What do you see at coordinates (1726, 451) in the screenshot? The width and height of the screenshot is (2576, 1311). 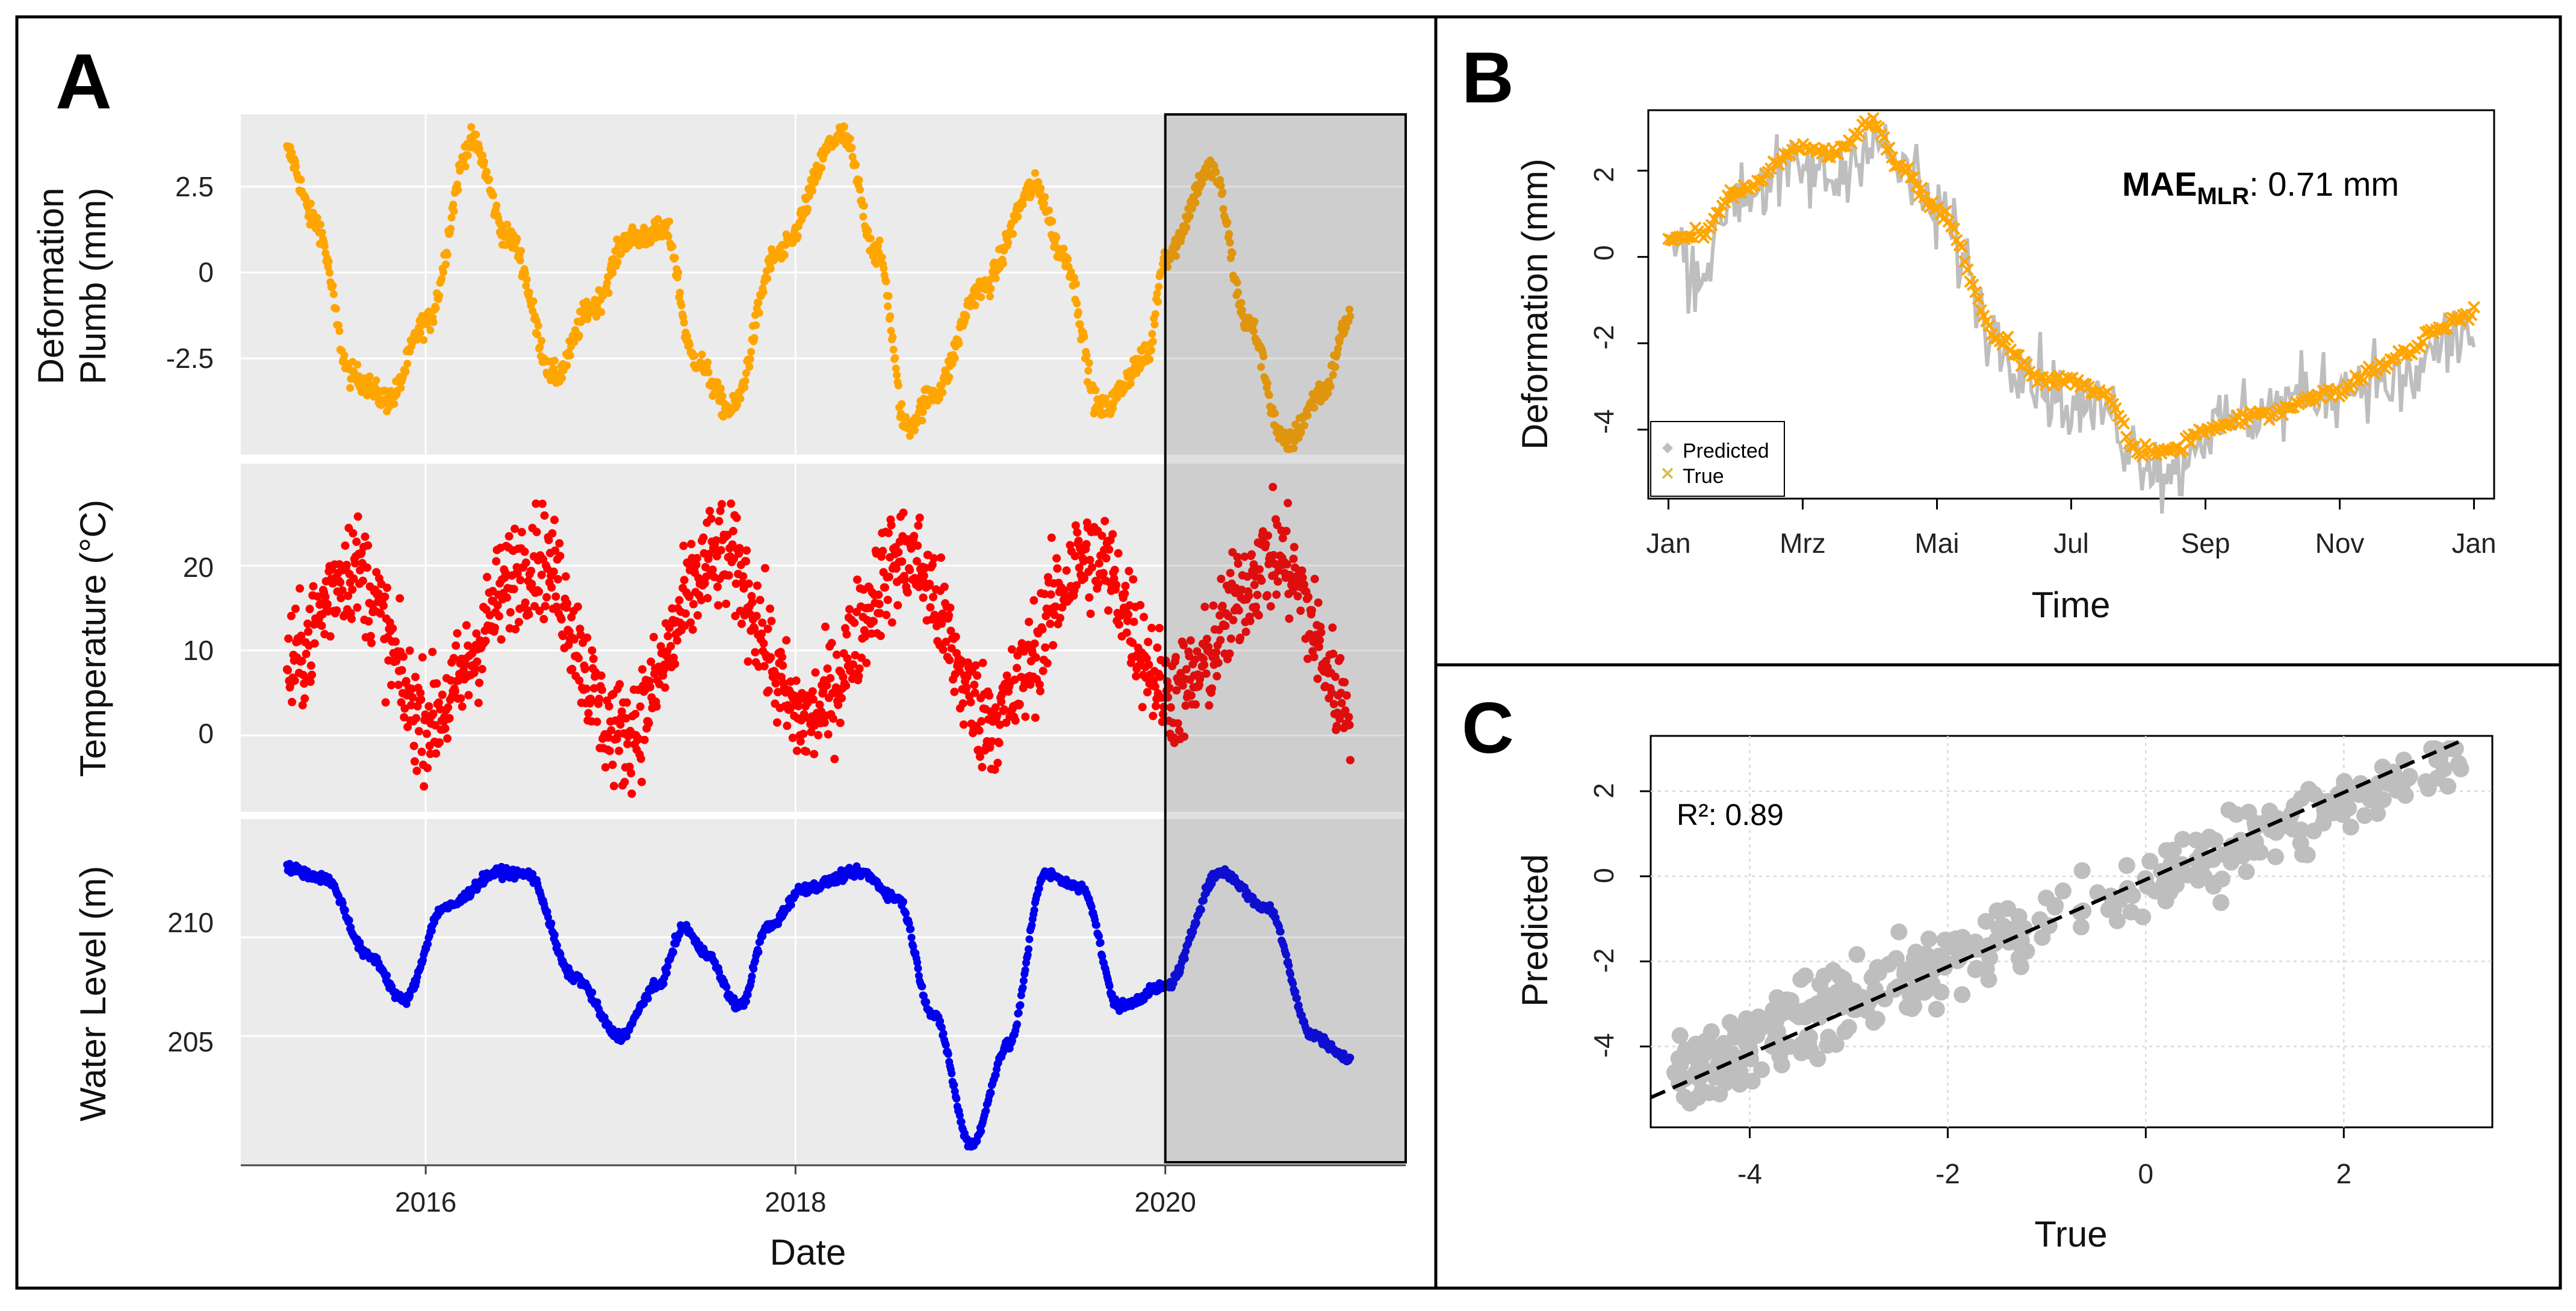 I see `legend-predicted-label: Predicted` at bounding box center [1726, 451].